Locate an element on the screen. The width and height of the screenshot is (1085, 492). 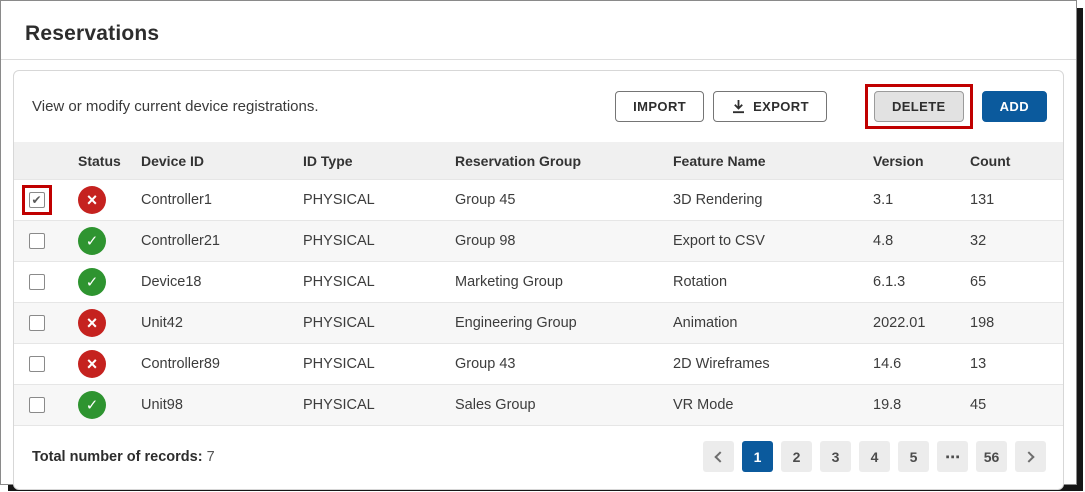
count-cell: 65 is located at coordinates (978, 282).